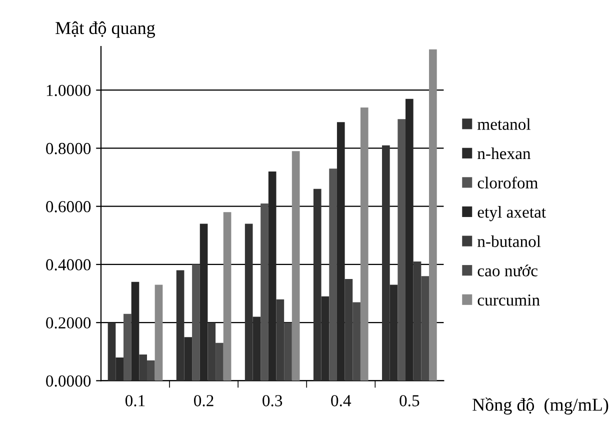 The width and height of the screenshot is (612, 423). I want to click on x-tick-label: 0.4, so click(341, 400).